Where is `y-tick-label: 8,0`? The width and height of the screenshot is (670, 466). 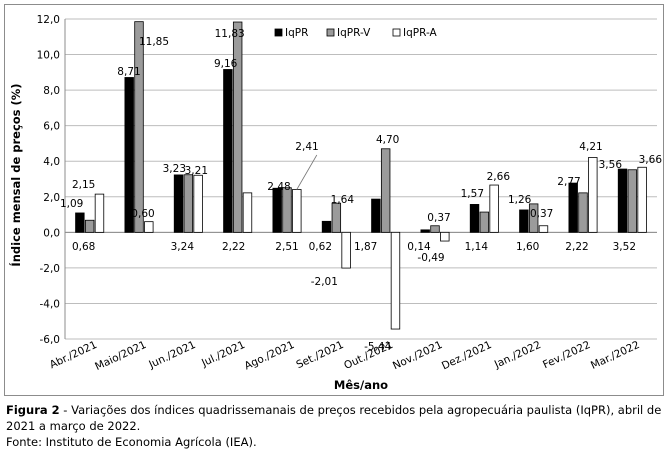
y-tick-label: 8,0 is located at coordinates (51, 91).